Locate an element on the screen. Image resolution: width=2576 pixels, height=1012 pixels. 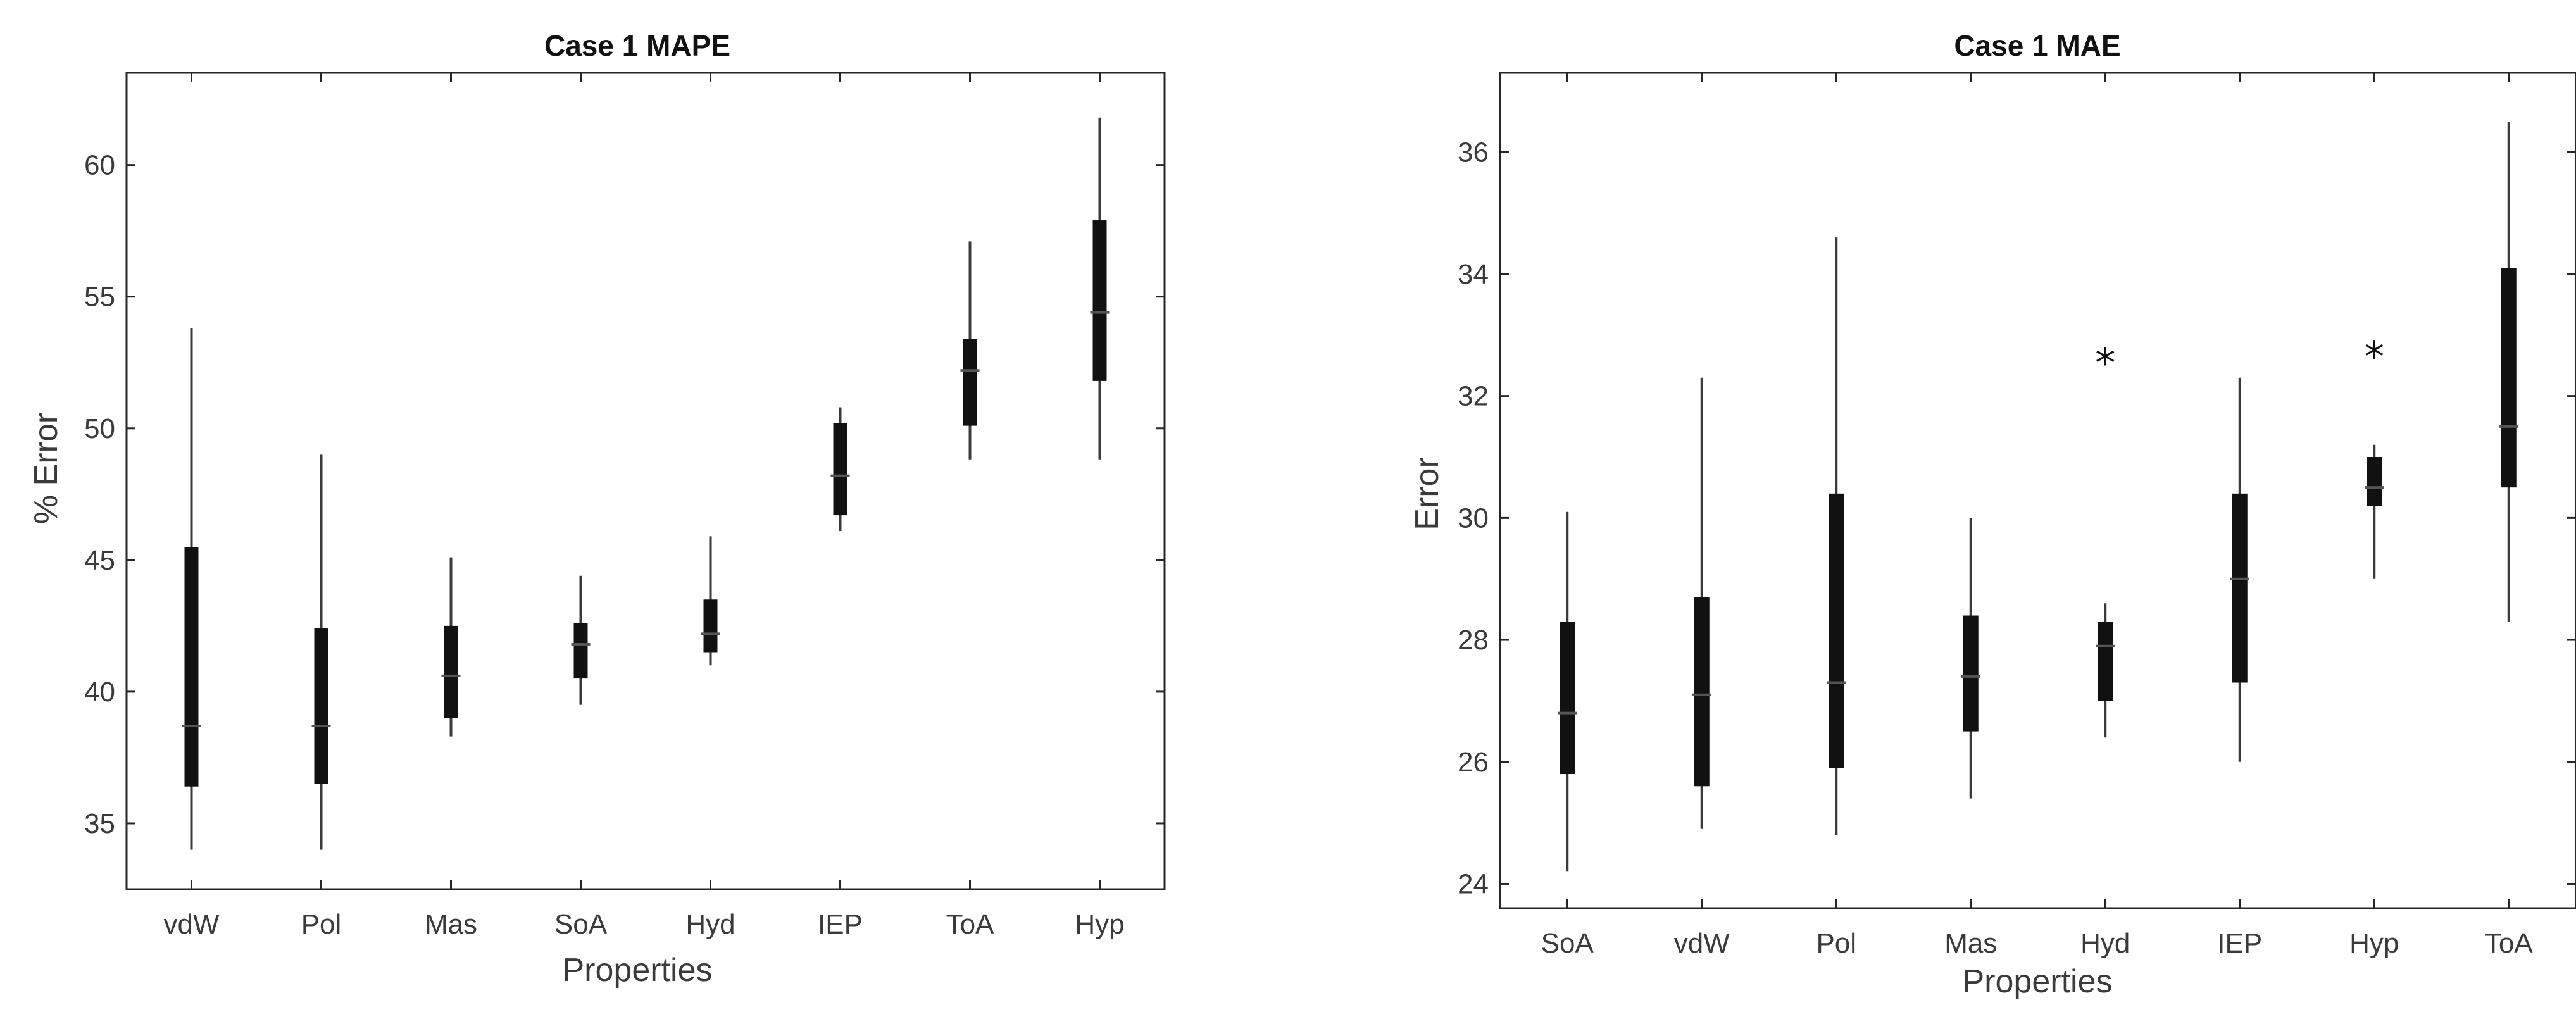
y-tick-label: 40 is located at coordinates (100, 692).